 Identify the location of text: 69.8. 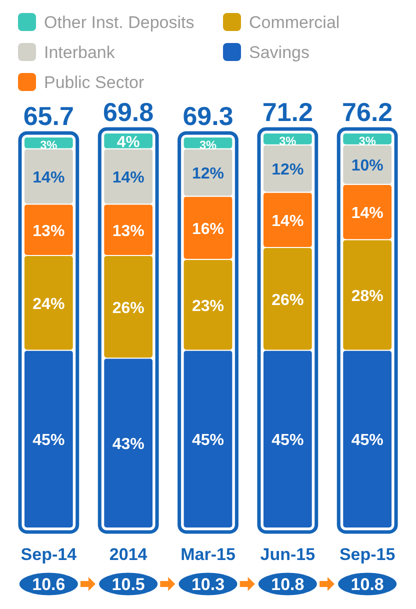
(128, 112).